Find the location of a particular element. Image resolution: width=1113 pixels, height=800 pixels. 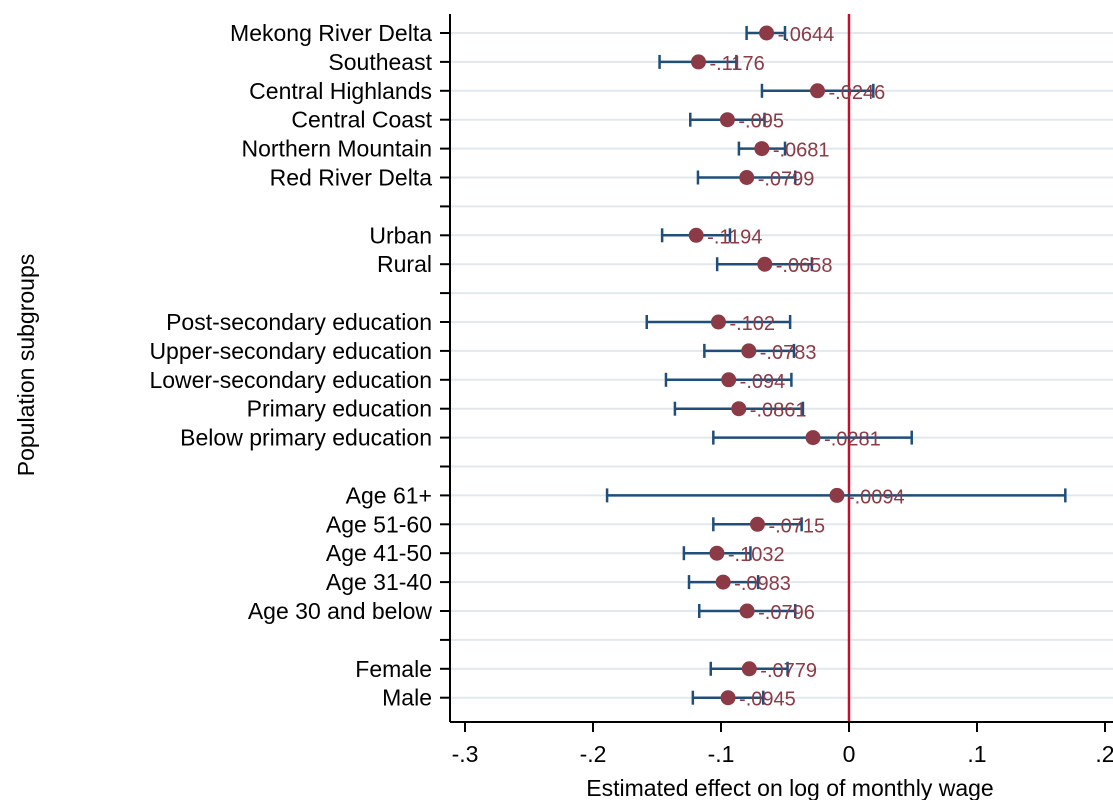

value-label: -.0658 is located at coordinates (804, 266).